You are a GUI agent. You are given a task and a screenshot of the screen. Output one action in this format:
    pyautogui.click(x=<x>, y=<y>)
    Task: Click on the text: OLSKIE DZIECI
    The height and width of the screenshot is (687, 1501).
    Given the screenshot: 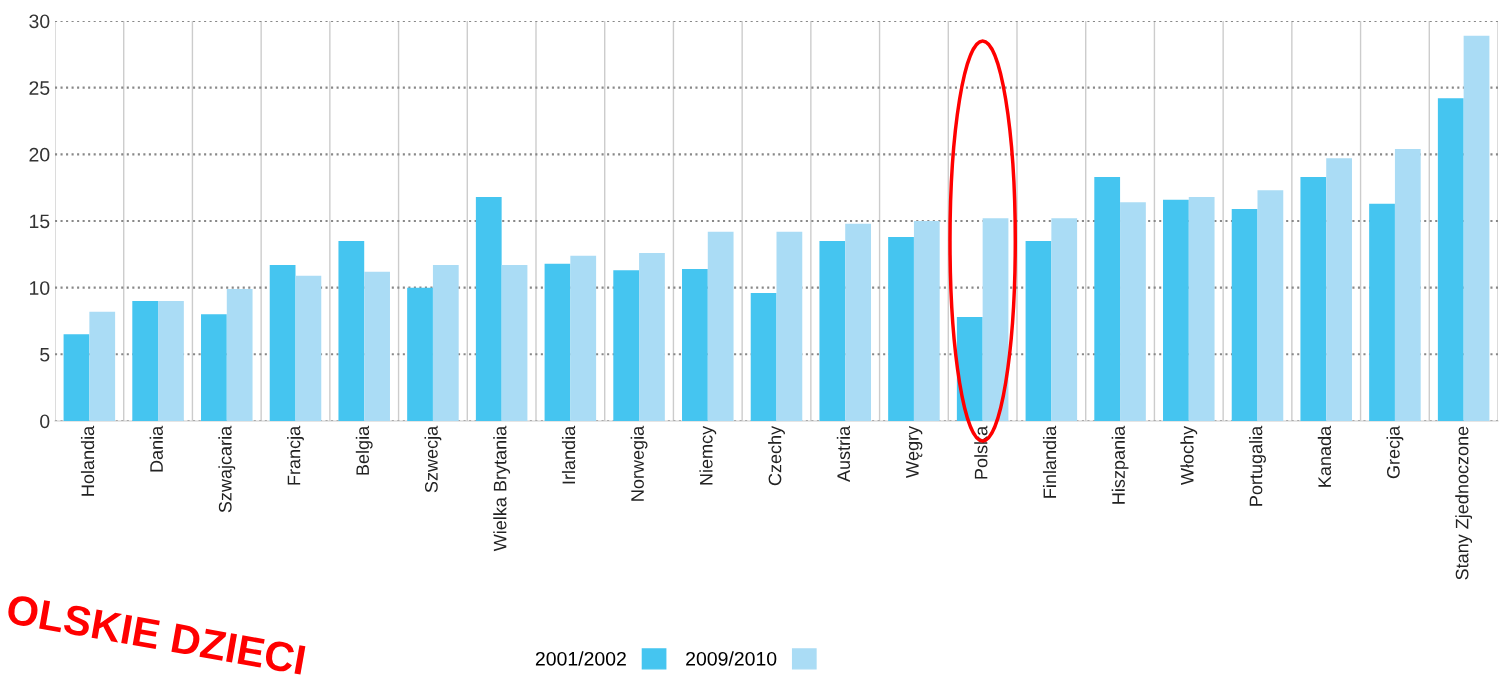 What is the action you would take?
    pyautogui.click(x=156, y=634)
    